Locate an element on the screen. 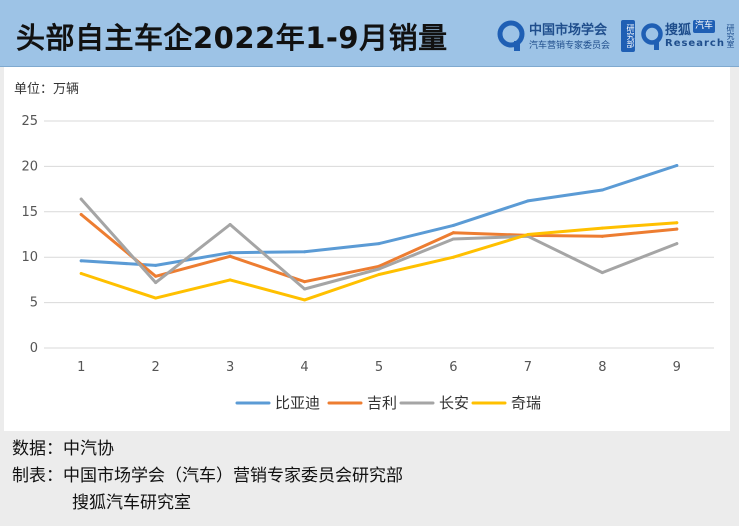  y-tick-label: 5 is located at coordinates (34, 303).